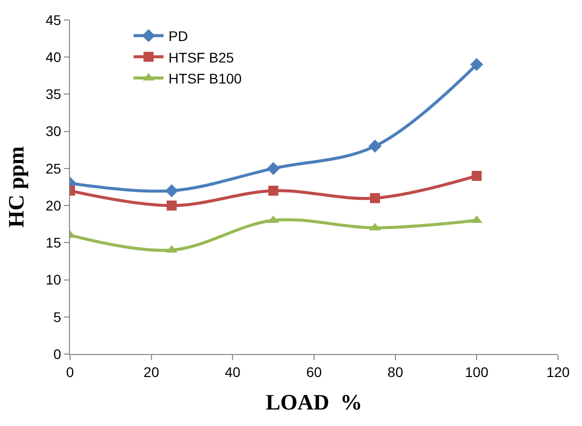  I want to click on x-axis-title: LOAD %, so click(314, 402).